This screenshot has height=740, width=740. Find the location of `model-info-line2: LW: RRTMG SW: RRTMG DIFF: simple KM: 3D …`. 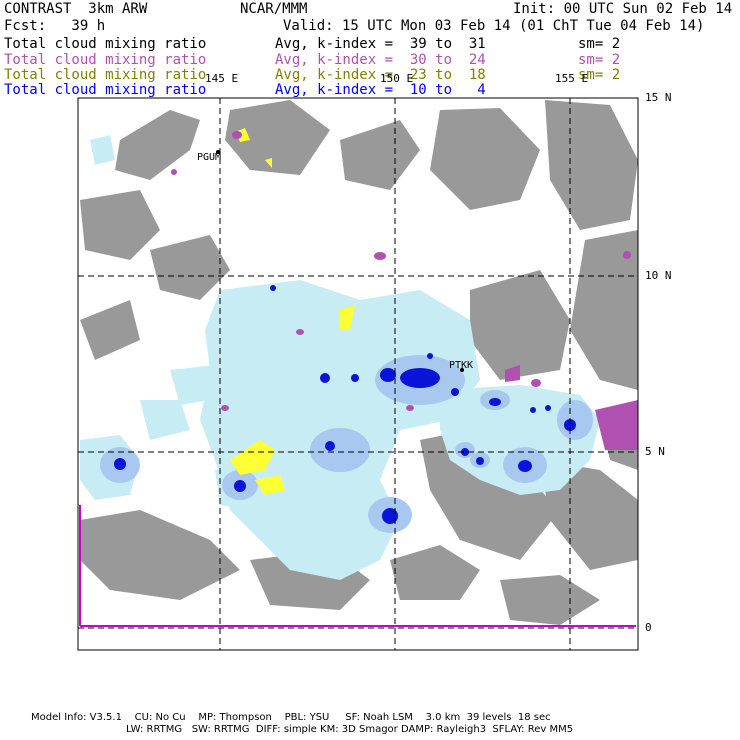

model-info-line2: LW: RRTMG SW: RRTMG DIFF: simple KM: 3D … is located at coordinates (350, 729).